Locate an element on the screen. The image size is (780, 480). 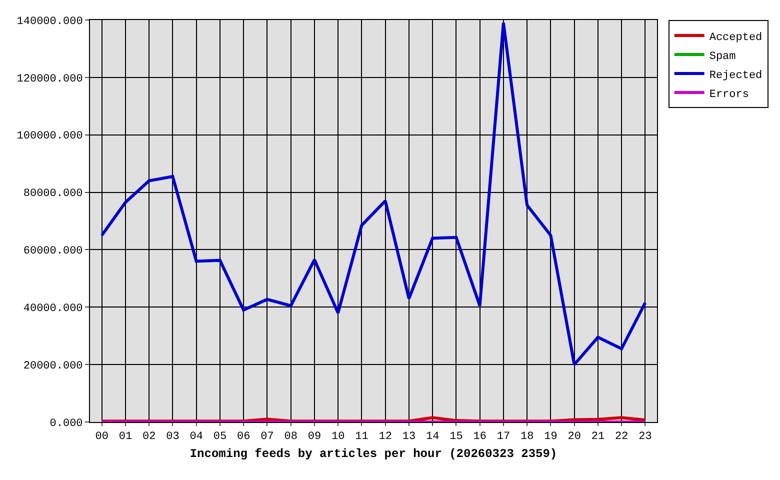
x-tick-label: 11 is located at coordinates (362, 437).